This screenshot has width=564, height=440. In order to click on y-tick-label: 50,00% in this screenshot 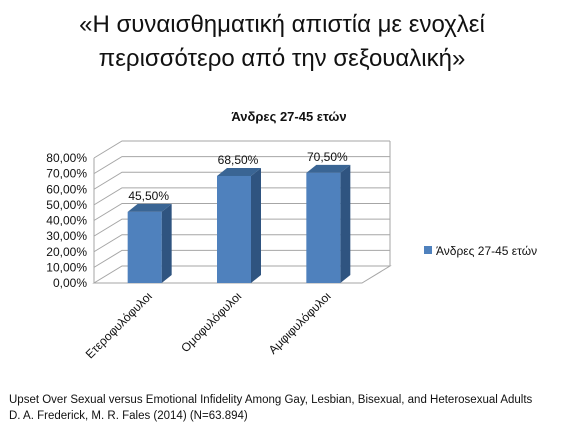, I will do `click(66, 205)`.